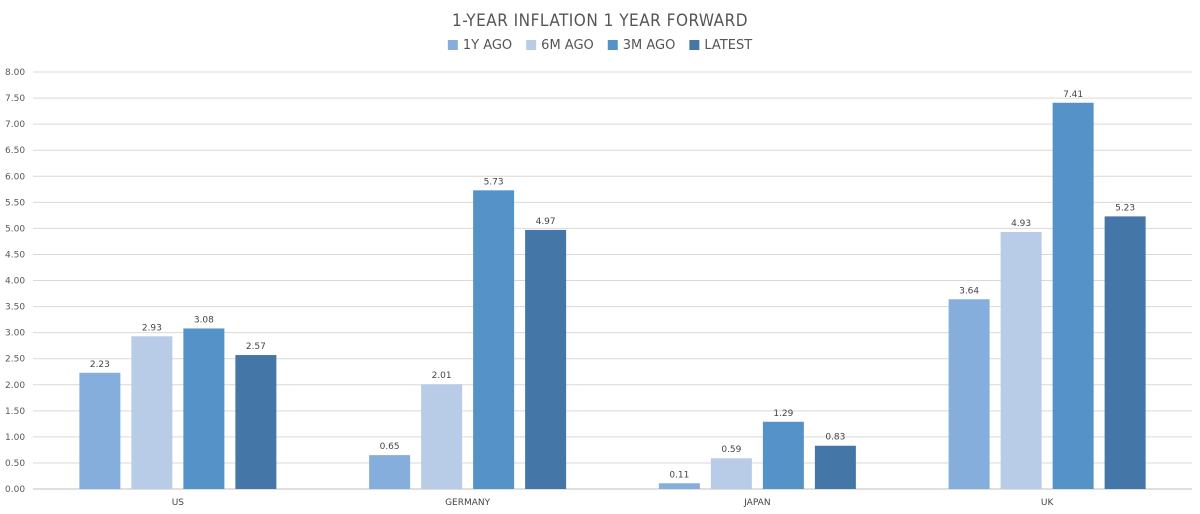 The image size is (1200, 514). I want to click on y-tick-label: 7.50, so click(15, 99).